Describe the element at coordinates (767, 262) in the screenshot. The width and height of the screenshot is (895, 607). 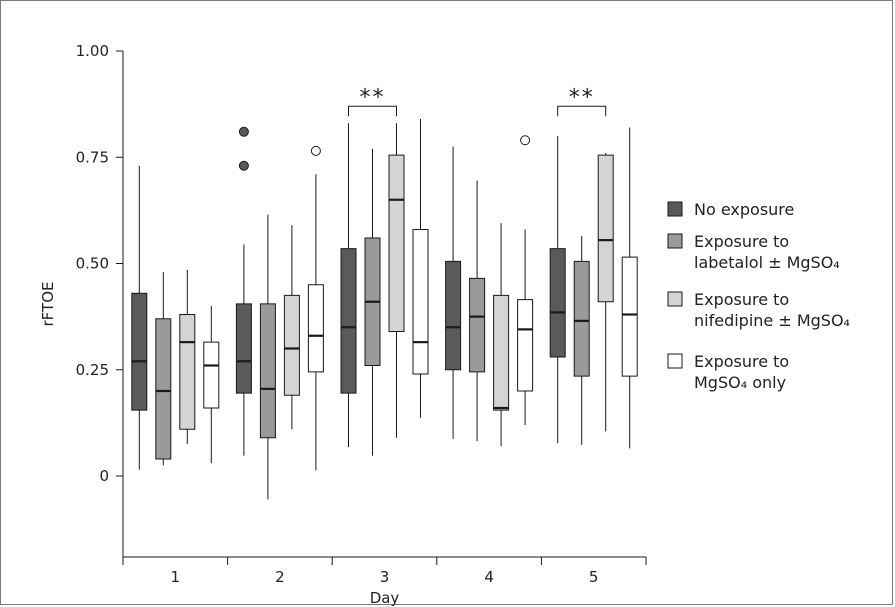
I see `legend-label: labetalol ± MgSO₄` at that location.